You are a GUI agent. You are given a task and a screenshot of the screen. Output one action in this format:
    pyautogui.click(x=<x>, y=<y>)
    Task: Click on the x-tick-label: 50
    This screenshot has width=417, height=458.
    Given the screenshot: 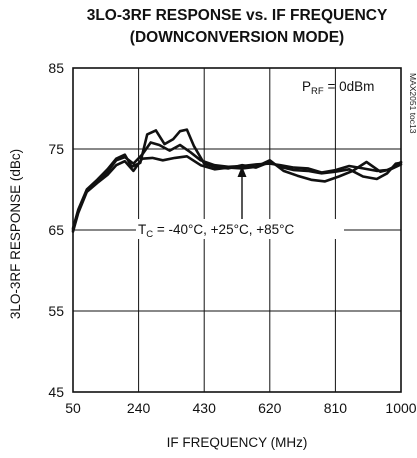 What is the action you would take?
    pyautogui.click(x=73, y=408)
    